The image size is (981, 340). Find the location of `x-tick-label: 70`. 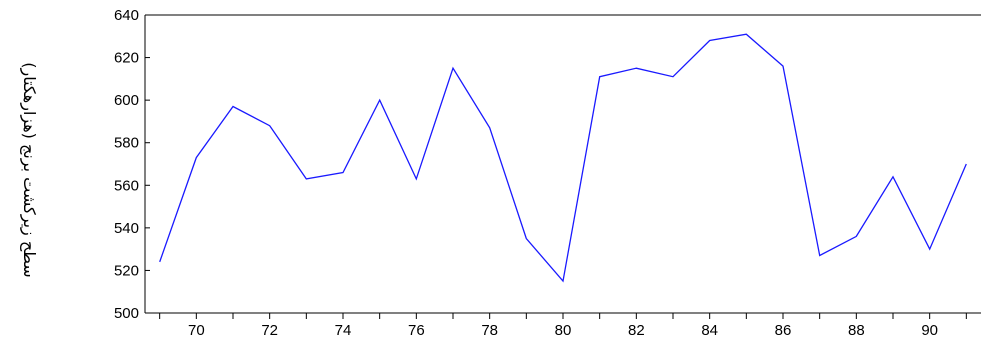

x-tick-label: 70 is located at coordinates (196, 330).